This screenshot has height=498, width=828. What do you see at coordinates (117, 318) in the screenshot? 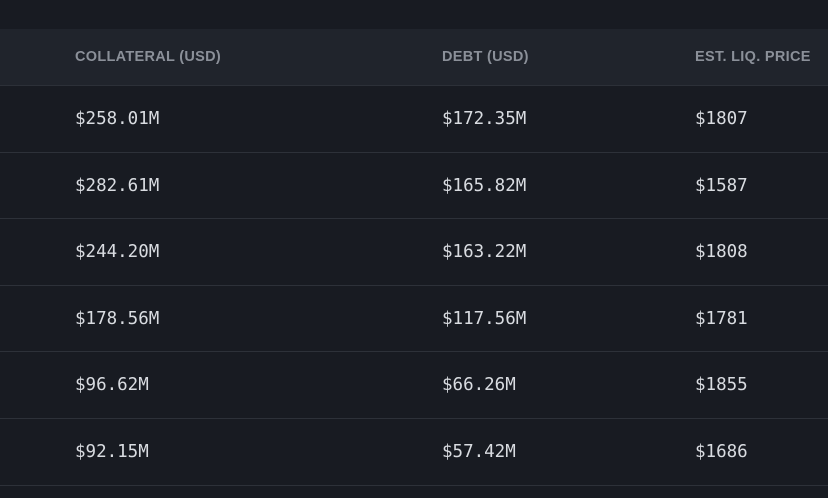
I see `collateral-cell: $178.56M` at bounding box center [117, 318].